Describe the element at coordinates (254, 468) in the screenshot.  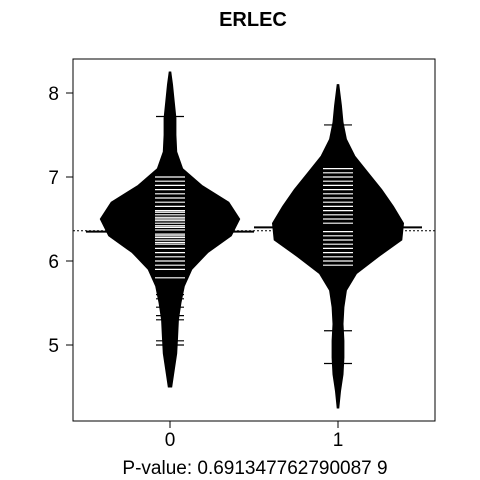
I see `x-axis-label: P-value: 0.691347762790087 9` at that location.